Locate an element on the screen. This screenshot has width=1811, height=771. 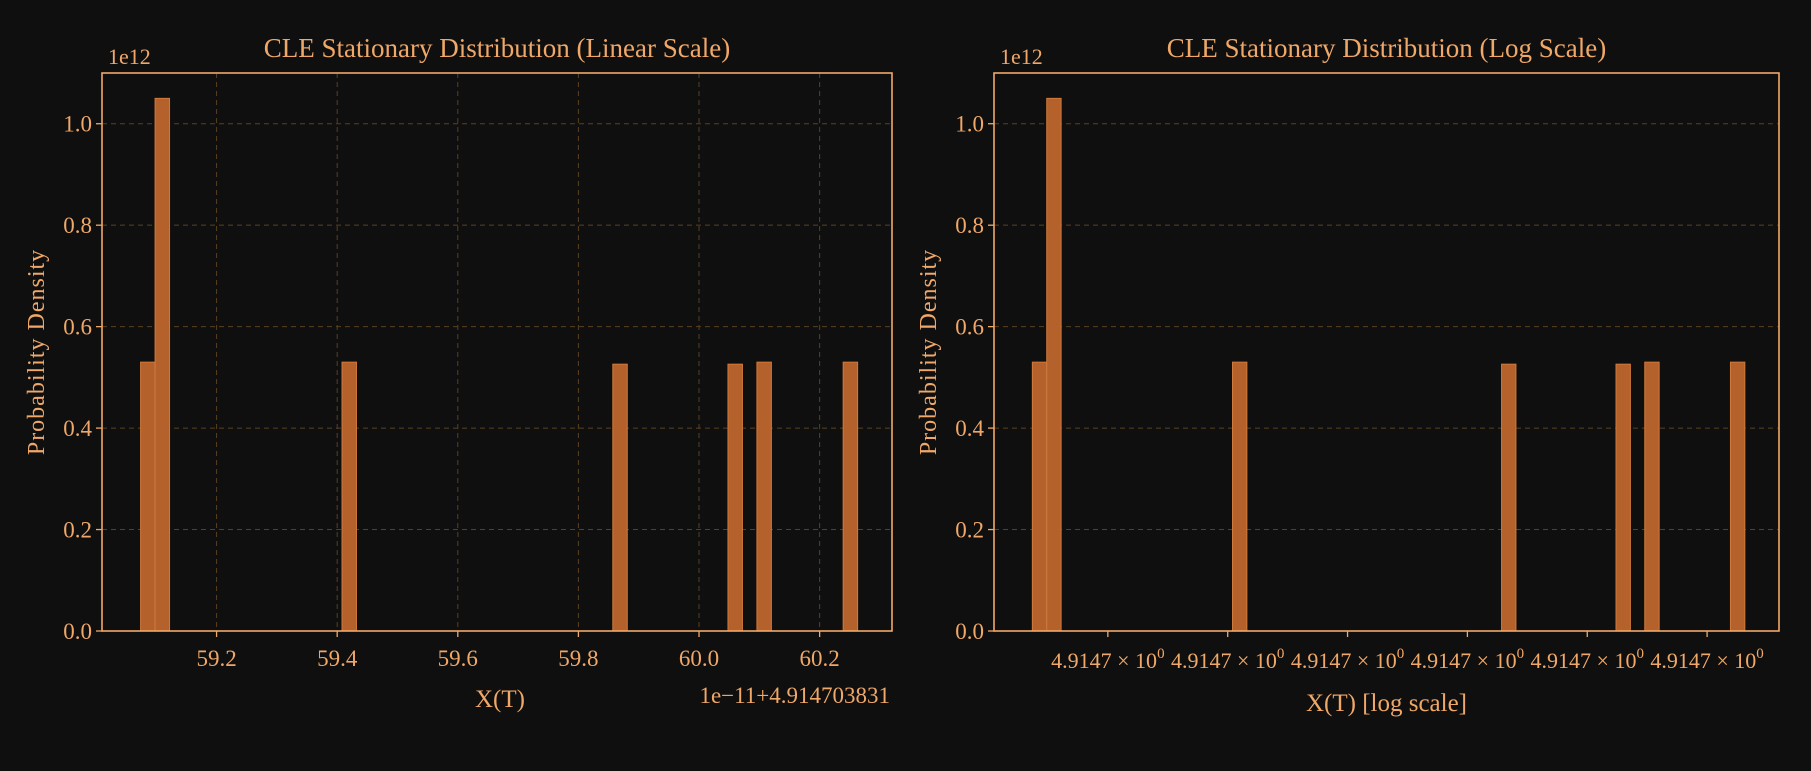
x-tick-label: 59.2 is located at coordinates (216, 658).